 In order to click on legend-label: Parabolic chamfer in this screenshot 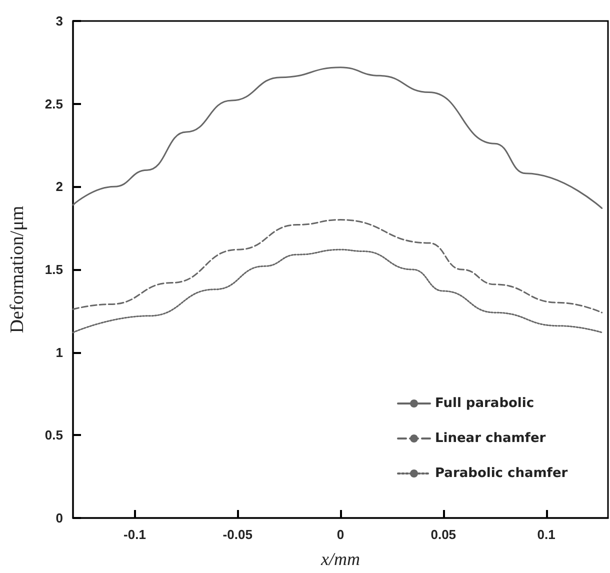, I will do `click(501, 473)`.